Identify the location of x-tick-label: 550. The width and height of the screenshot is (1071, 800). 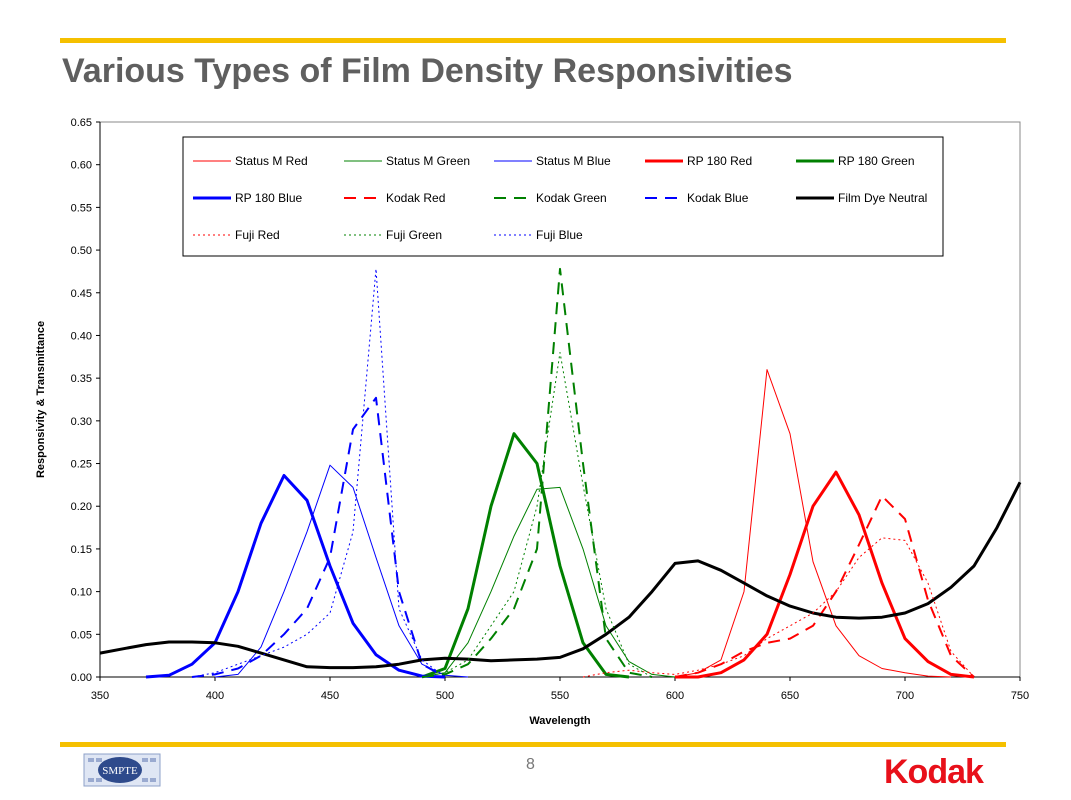
(560, 696).